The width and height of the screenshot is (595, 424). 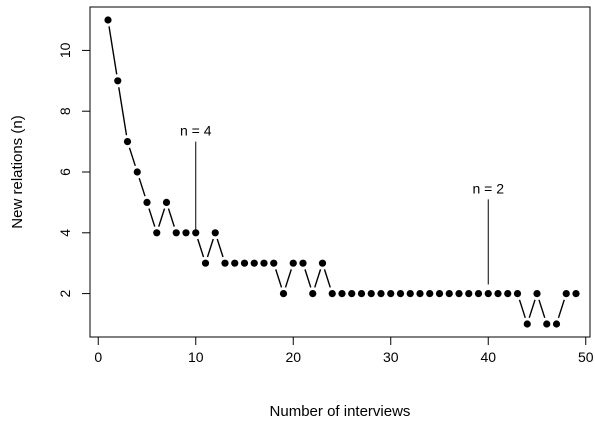 What do you see at coordinates (488, 188) in the screenshot?
I see `annotation-label: n = 2` at bounding box center [488, 188].